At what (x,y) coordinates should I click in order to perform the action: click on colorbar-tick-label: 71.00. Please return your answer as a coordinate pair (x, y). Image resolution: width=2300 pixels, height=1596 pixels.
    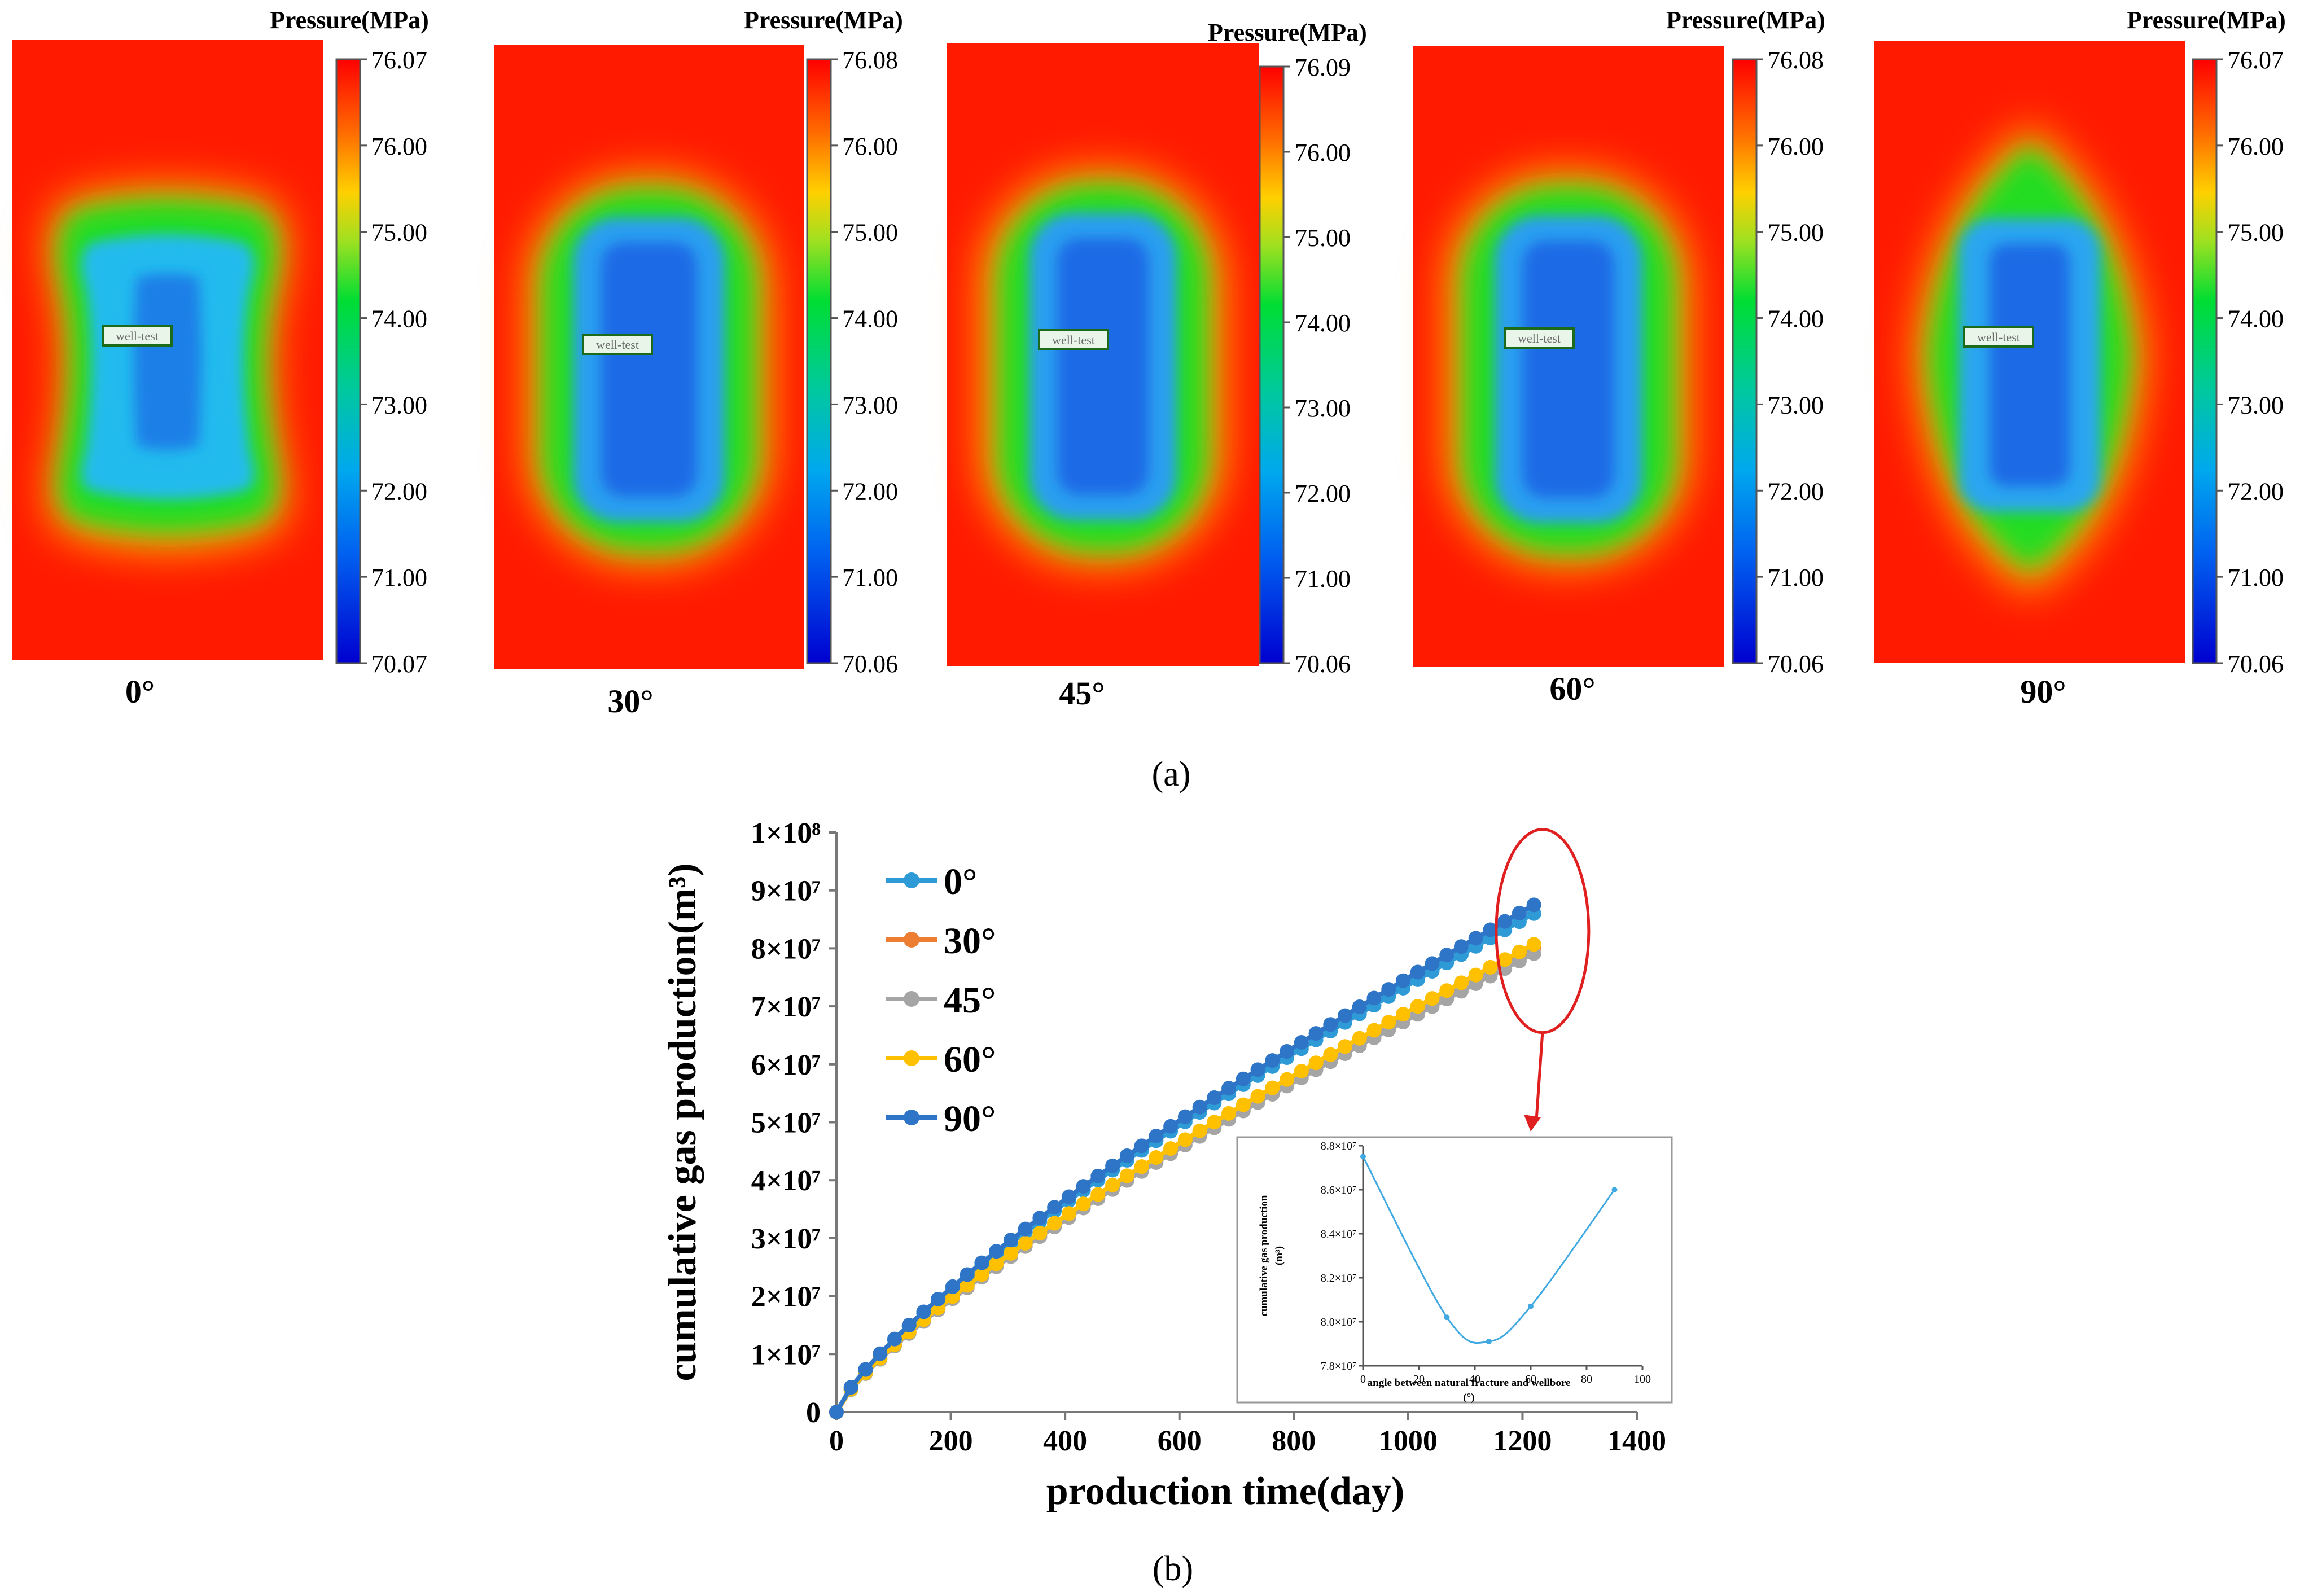
    Looking at the image, I should click on (870, 577).